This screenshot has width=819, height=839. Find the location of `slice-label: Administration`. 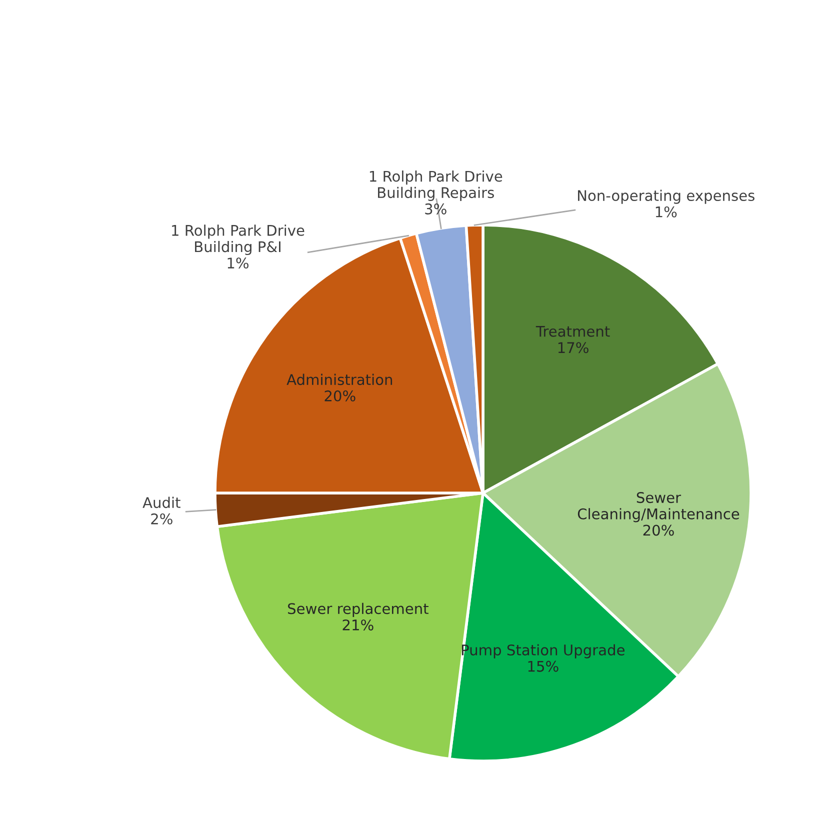

slice-label: Administration is located at coordinates (339, 380).